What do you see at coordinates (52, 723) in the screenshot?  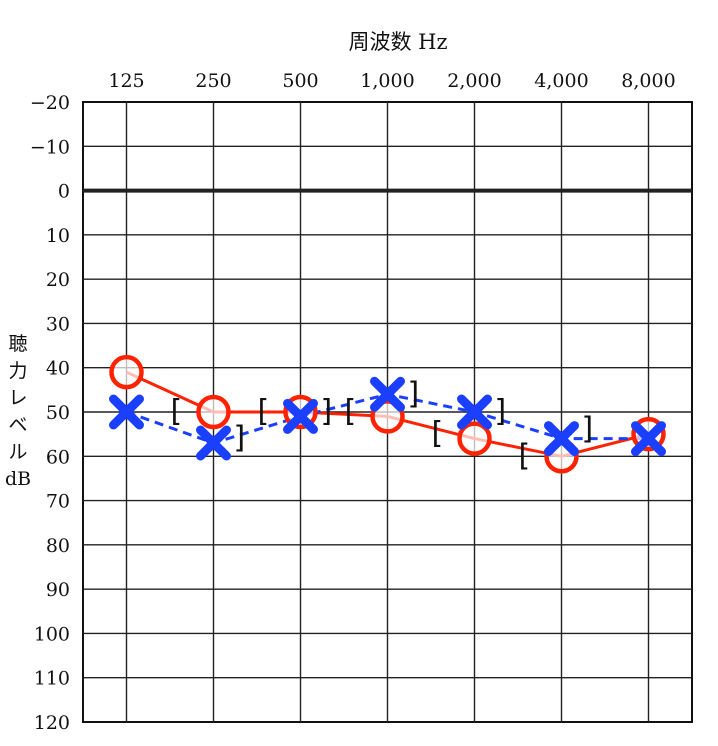 I see `hearing-level-tick-label: 120` at bounding box center [52, 723].